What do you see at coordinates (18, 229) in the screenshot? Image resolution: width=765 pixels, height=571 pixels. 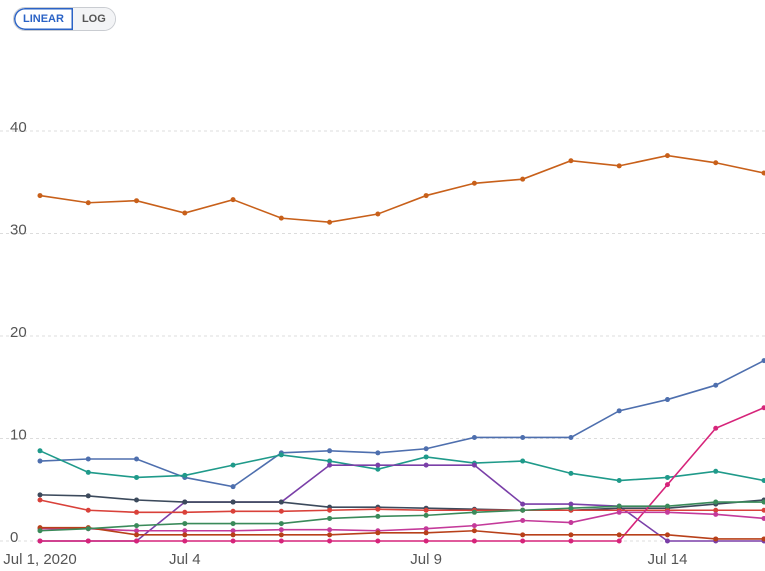 I see `y-tick-label: 30` at bounding box center [18, 229].